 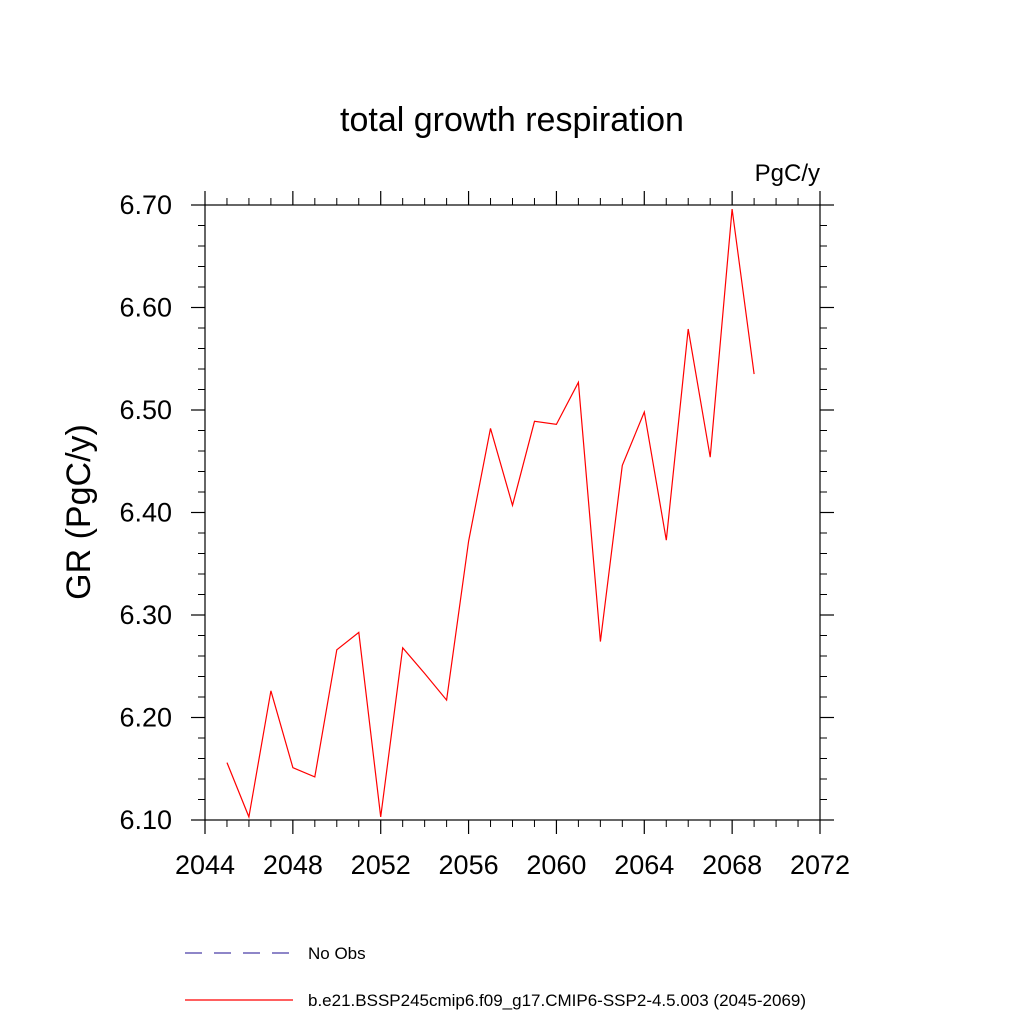 I want to click on y-tick-label: 6.10, so click(x=145, y=820).